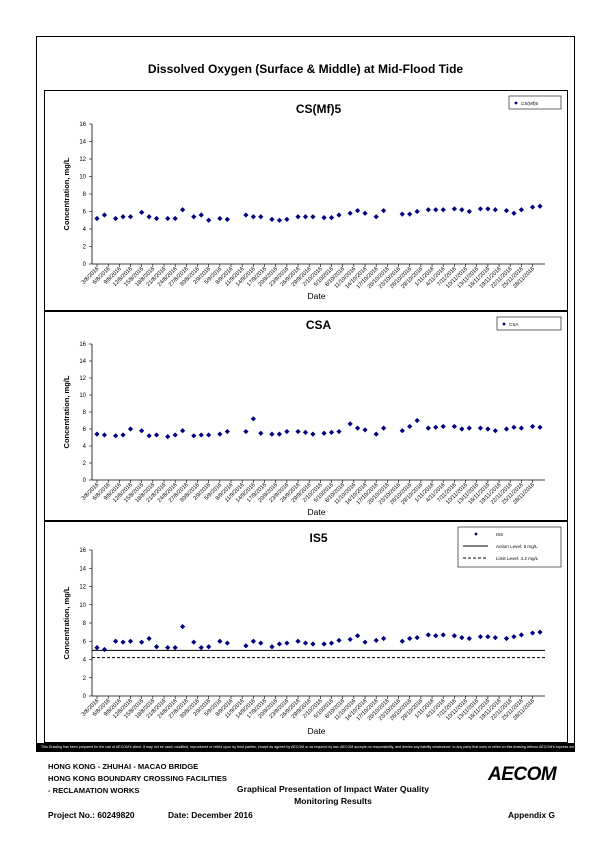  What do you see at coordinates (85, 447) in the screenshot?
I see `y-tick-label: 4` at bounding box center [85, 447].